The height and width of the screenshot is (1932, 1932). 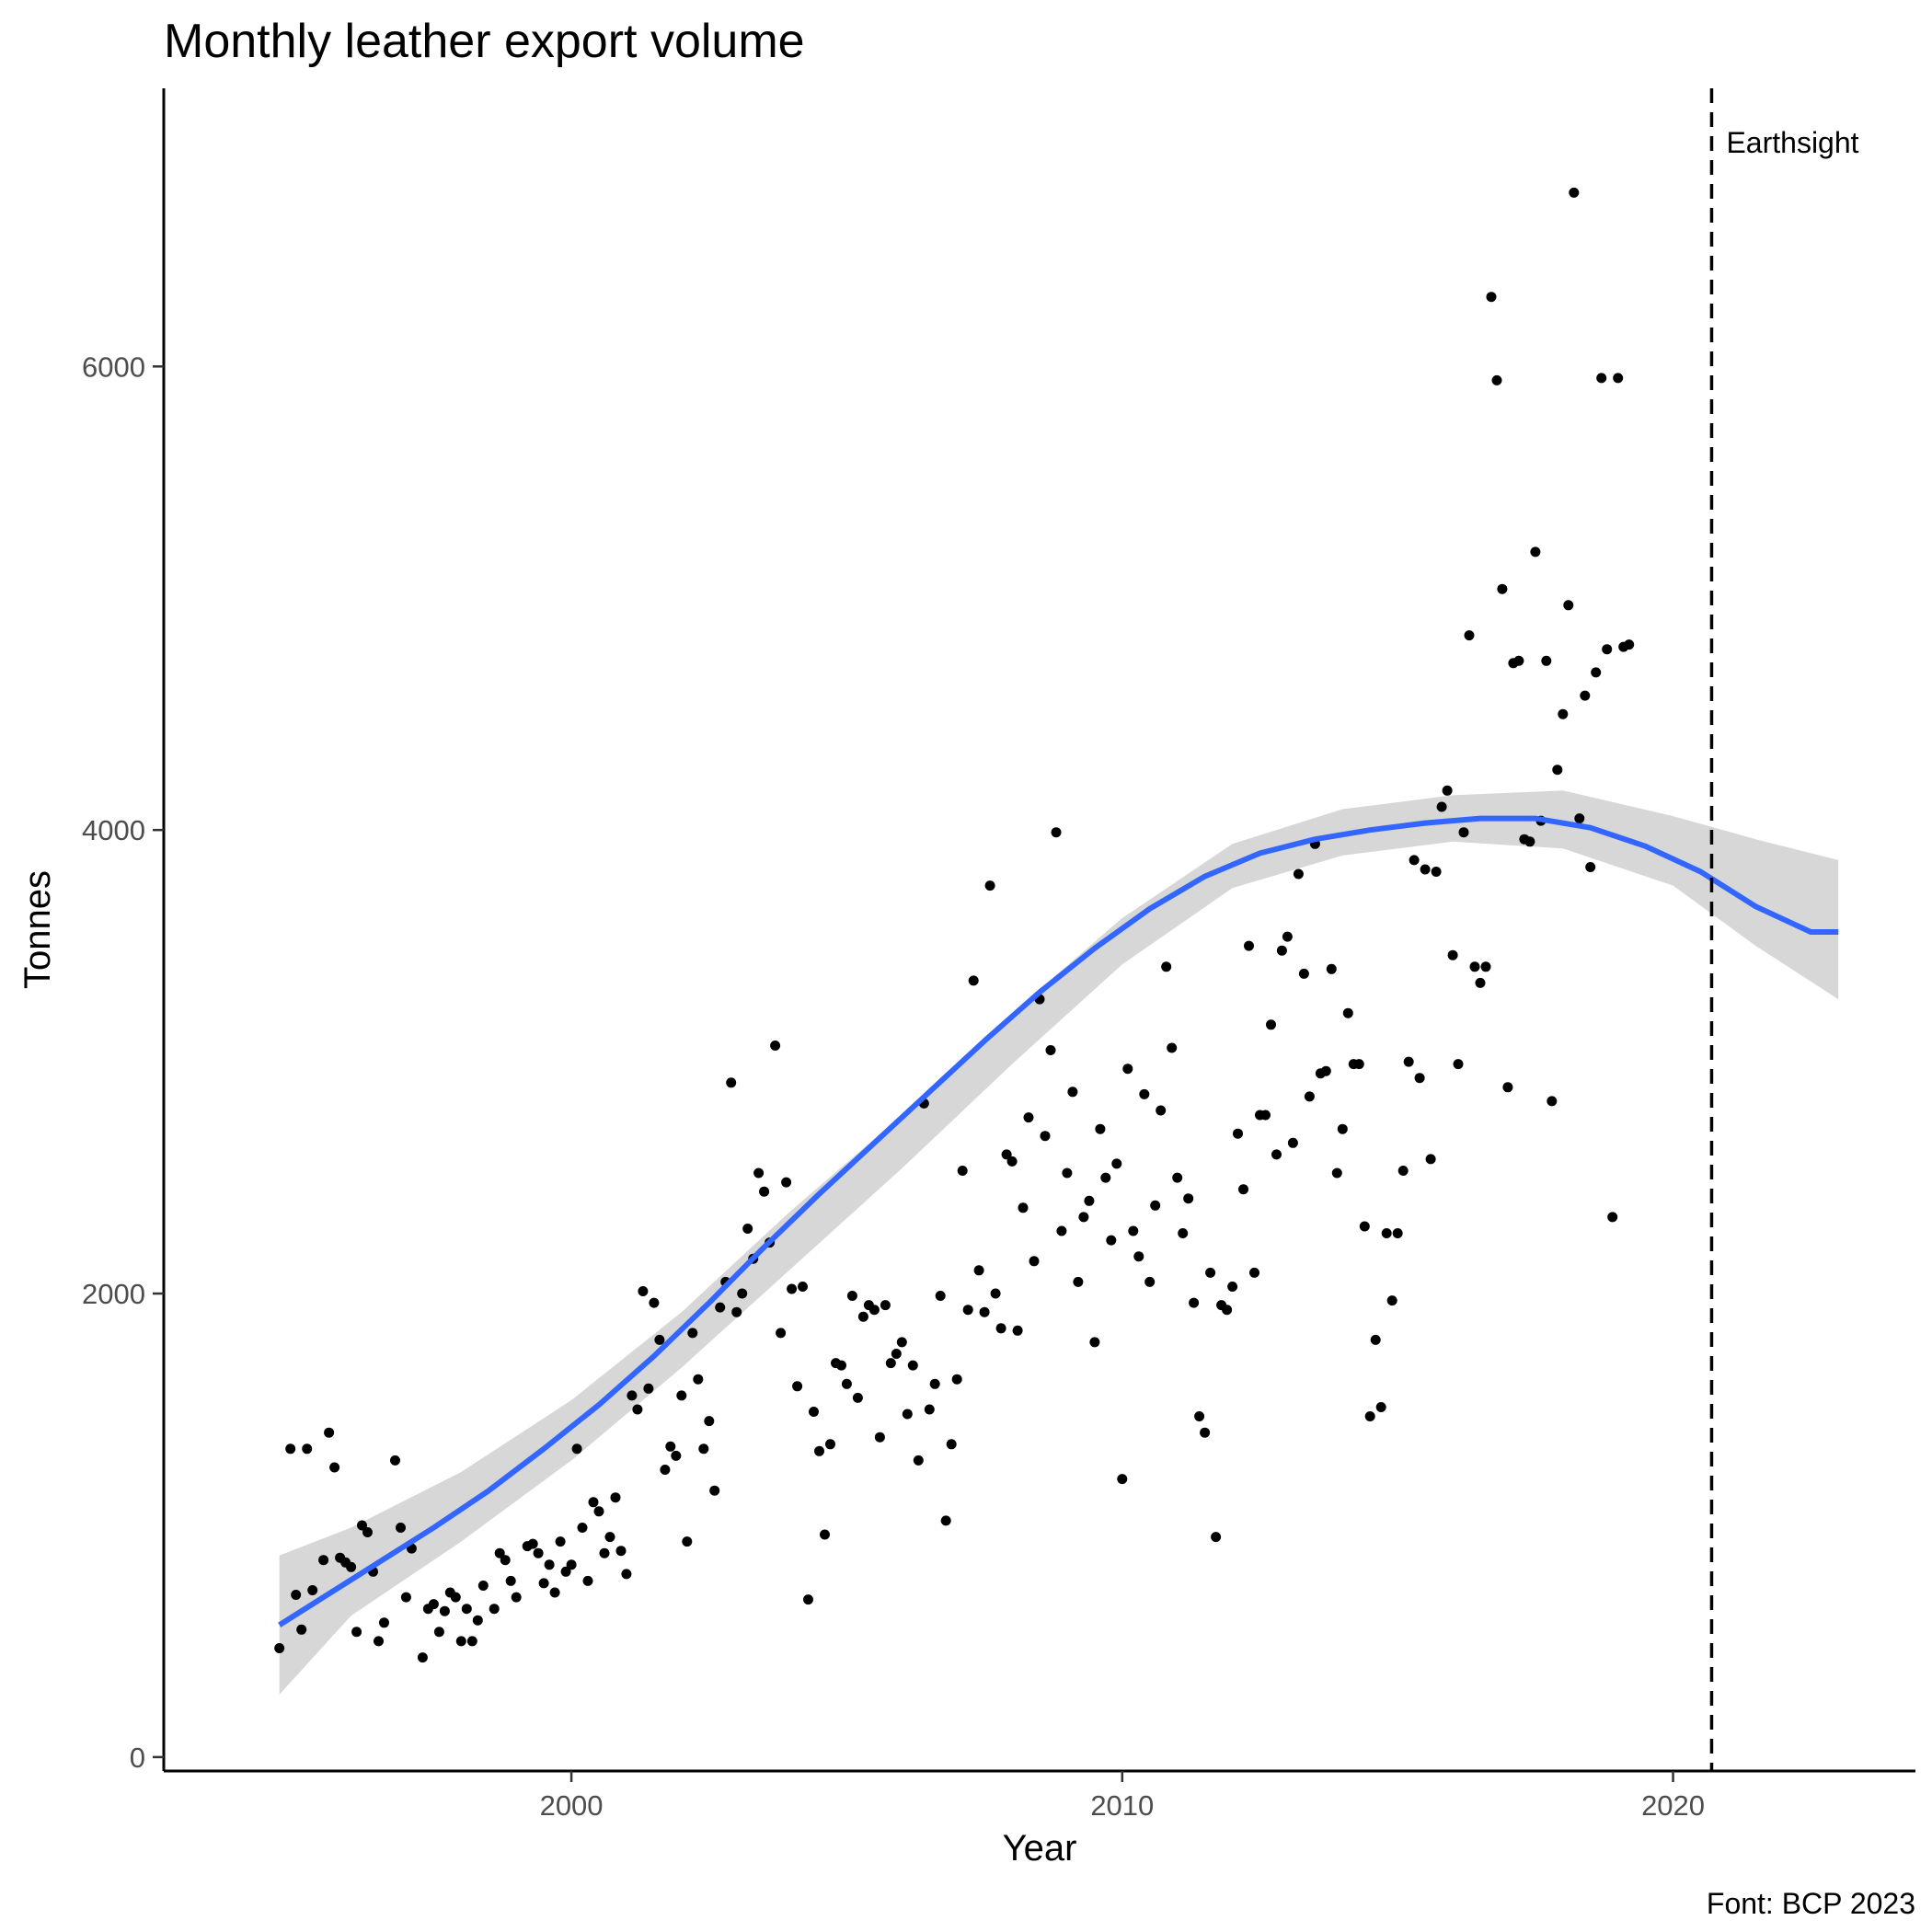 I want to click on x-tick-label-2020: 2020, so click(x=1673, y=1805).